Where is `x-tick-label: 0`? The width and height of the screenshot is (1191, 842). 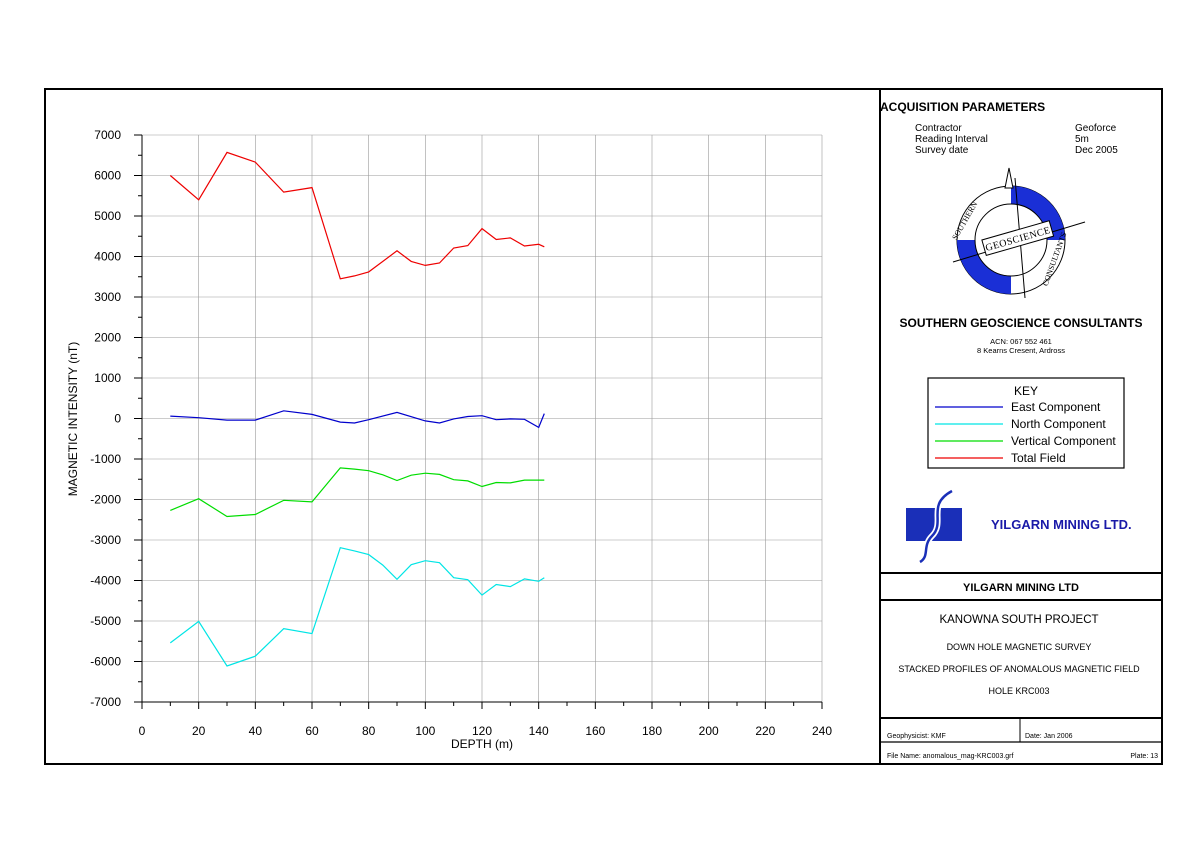 x-tick-label: 0 is located at coordinates (142, 731).